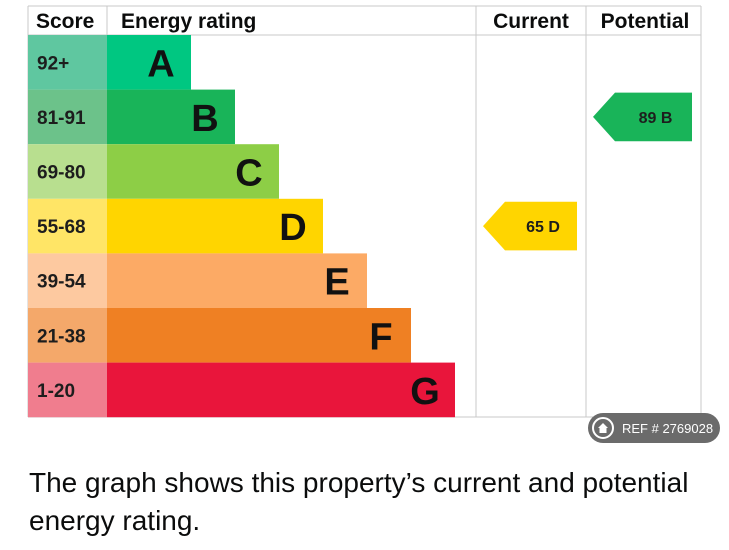 The image size is (729, 550). What do you see at coordinates (237, 280) in the screenshot?
I see `band-bar-e` at bounding box center [237, 280].